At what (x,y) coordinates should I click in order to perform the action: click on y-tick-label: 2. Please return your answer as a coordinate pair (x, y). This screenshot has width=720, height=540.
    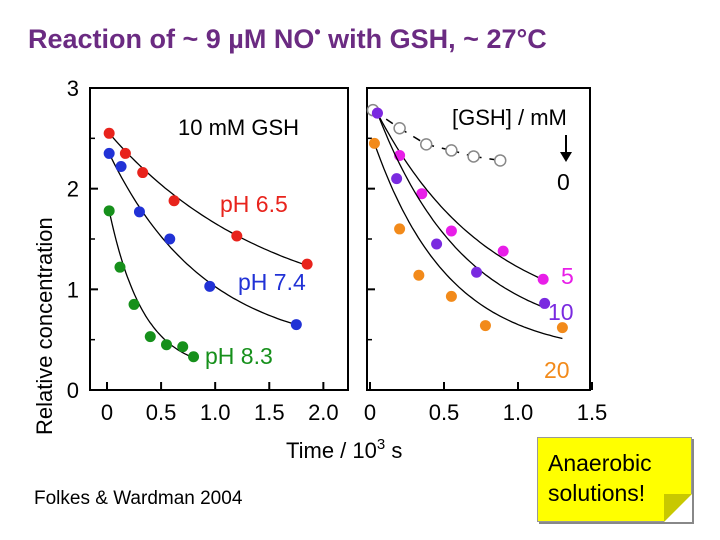
    Looking at the image, I should click on (73, 189).